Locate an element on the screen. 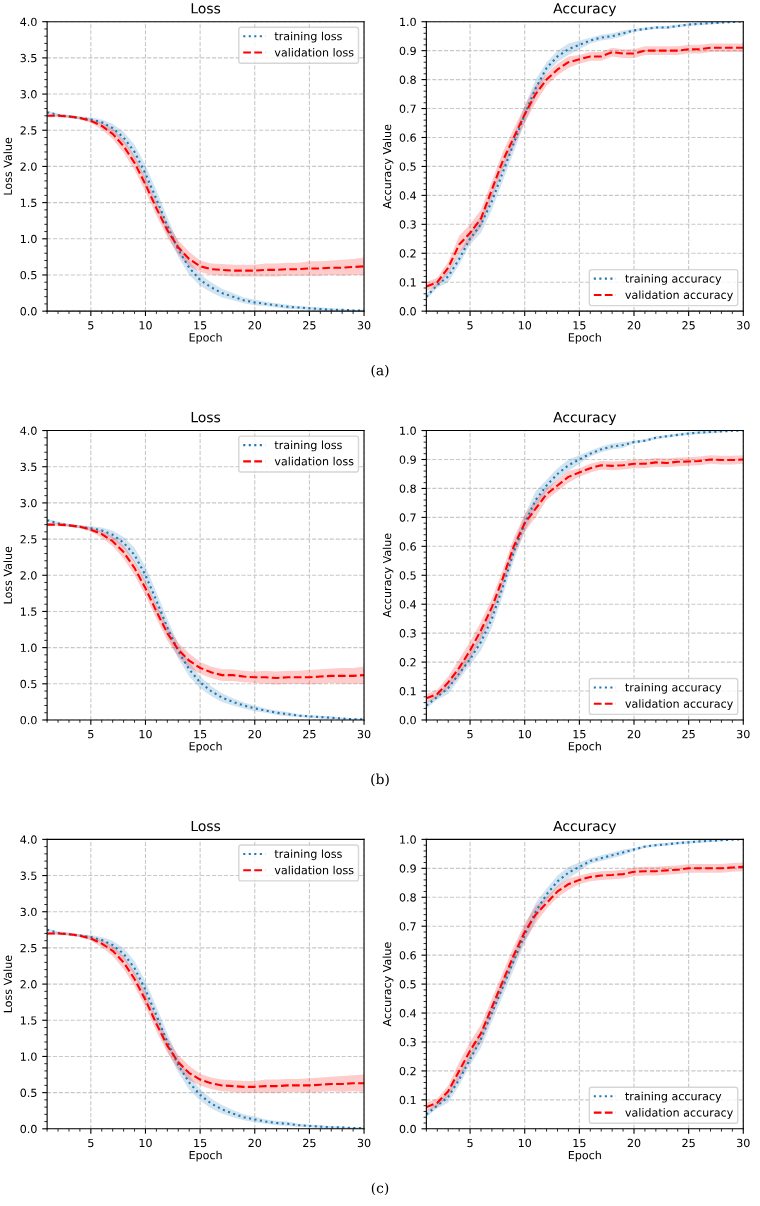  text: (a) is located at coordinates (380, 371).